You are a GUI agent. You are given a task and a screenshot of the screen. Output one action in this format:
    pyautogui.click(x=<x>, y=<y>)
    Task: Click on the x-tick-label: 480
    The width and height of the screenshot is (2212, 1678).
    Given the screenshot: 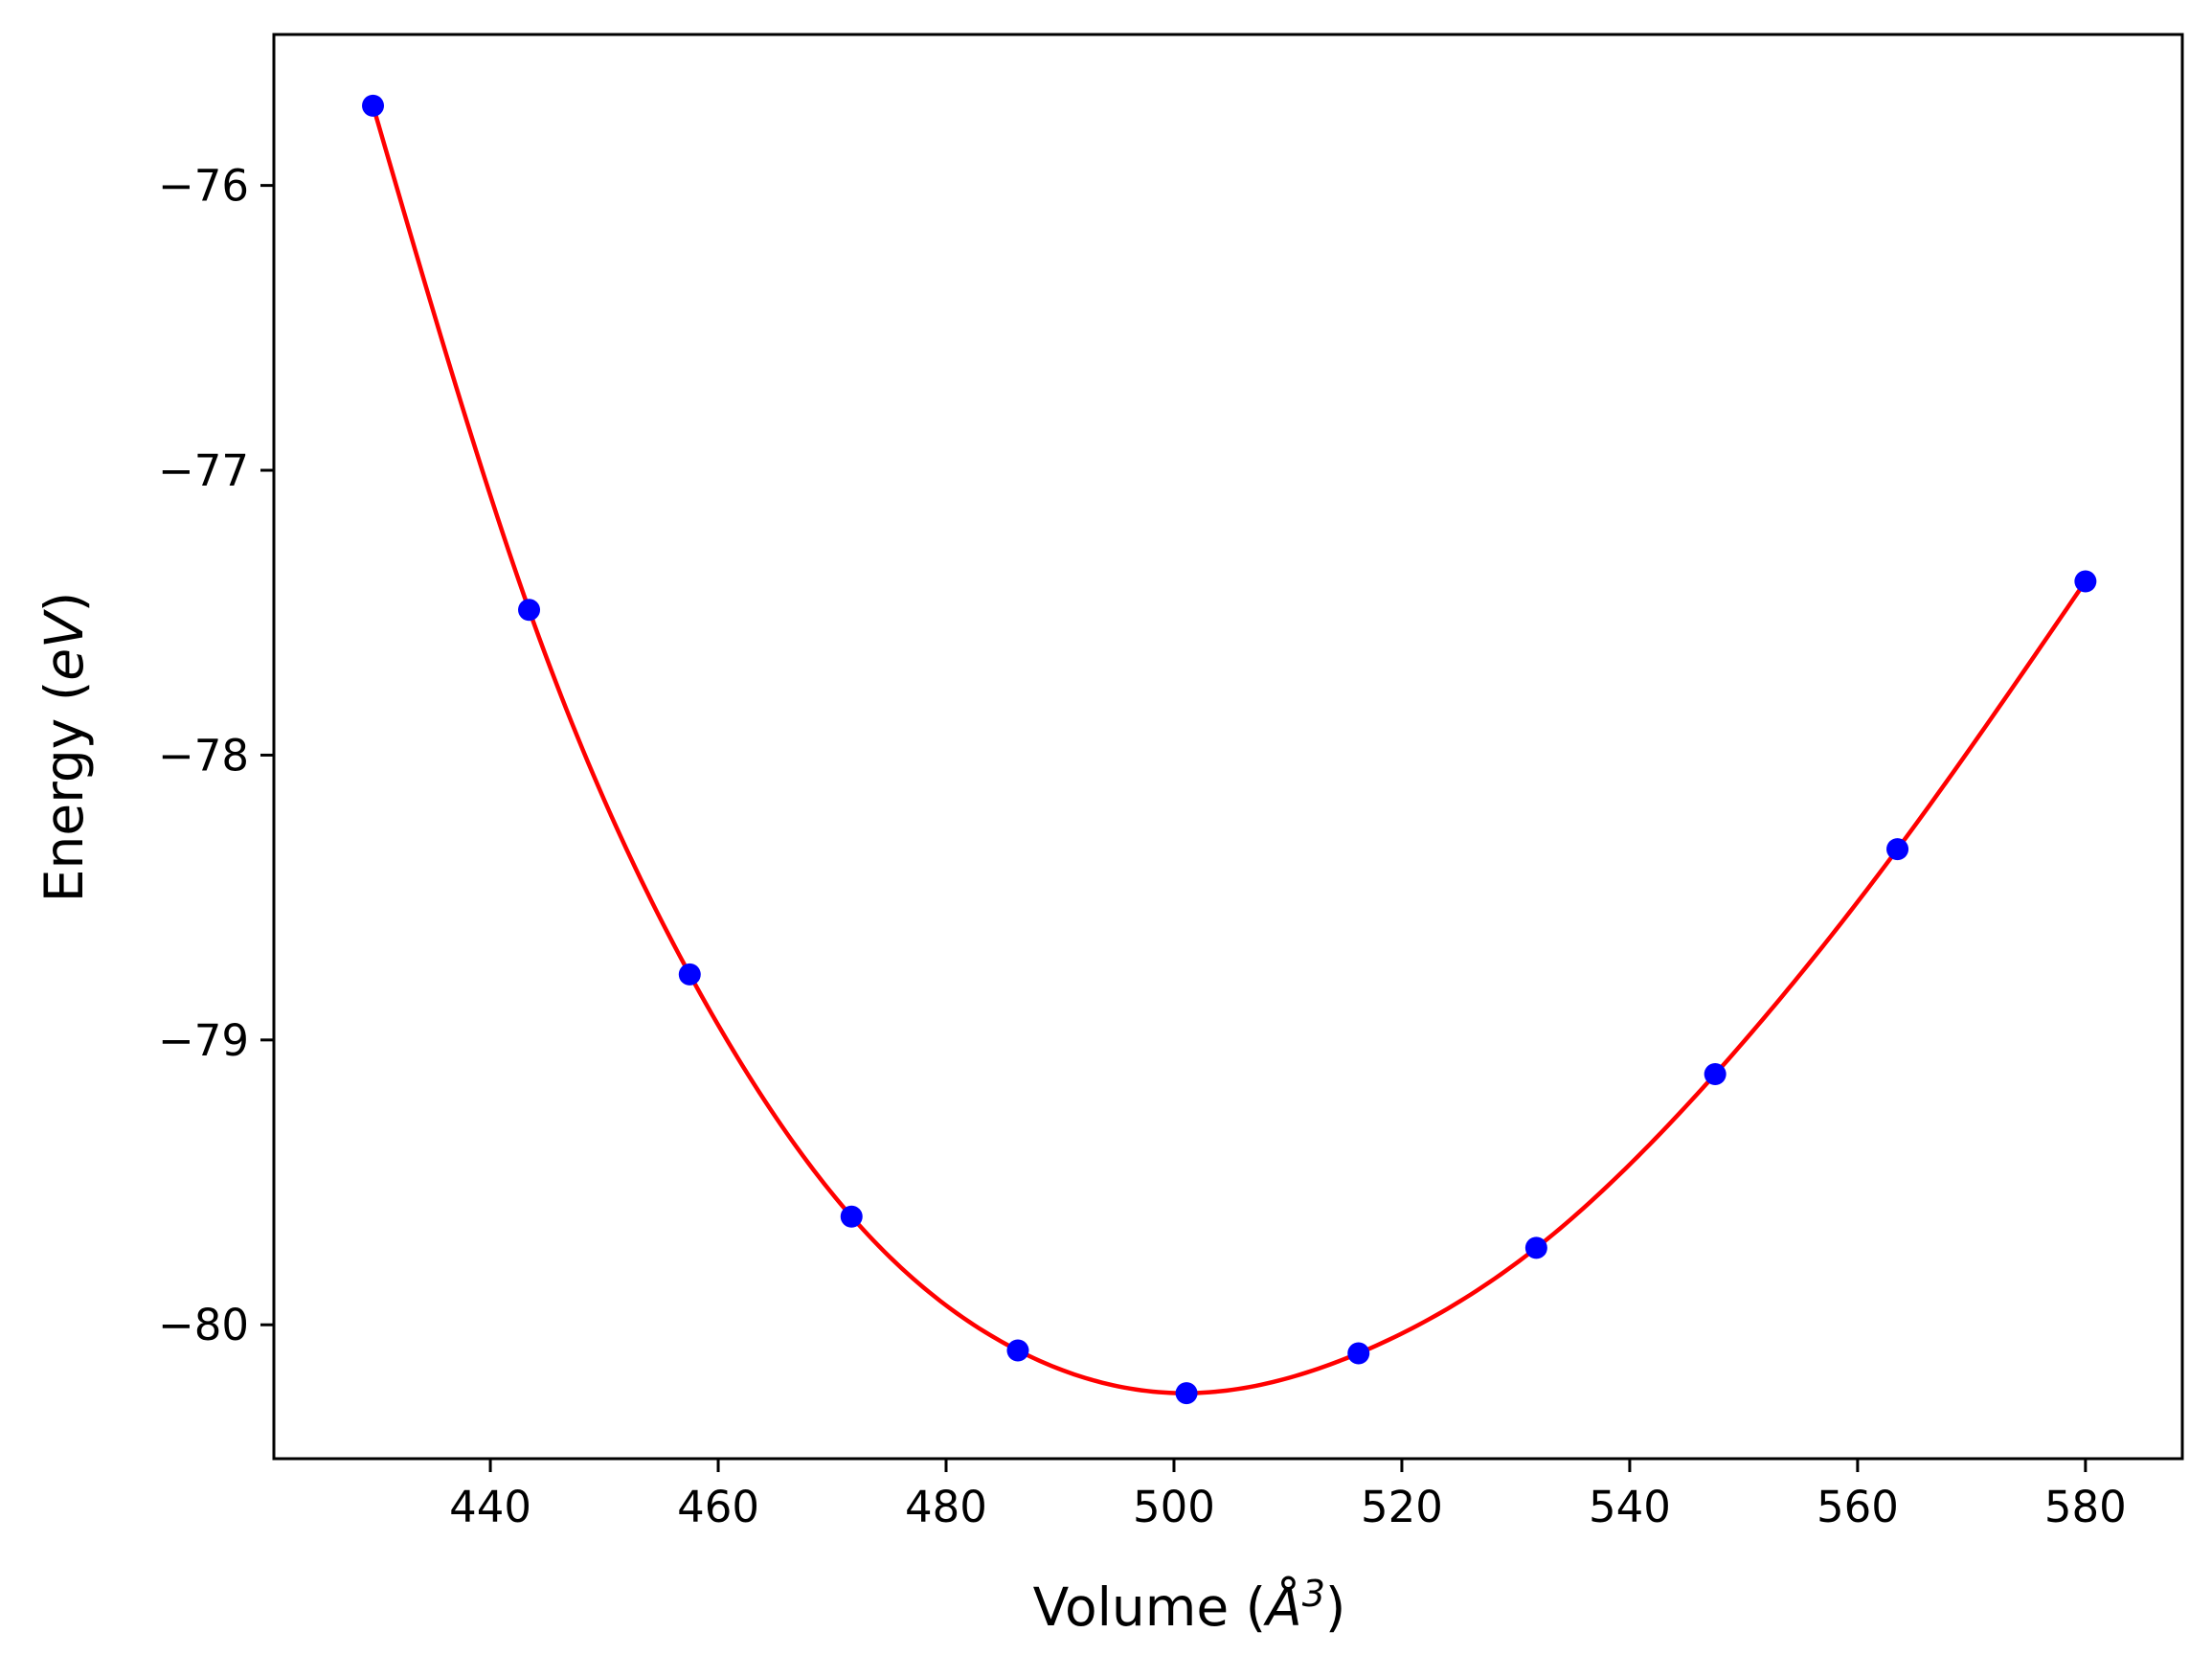 What is the action you would take?
    pyautogui.click(x=946, y=1507)
    